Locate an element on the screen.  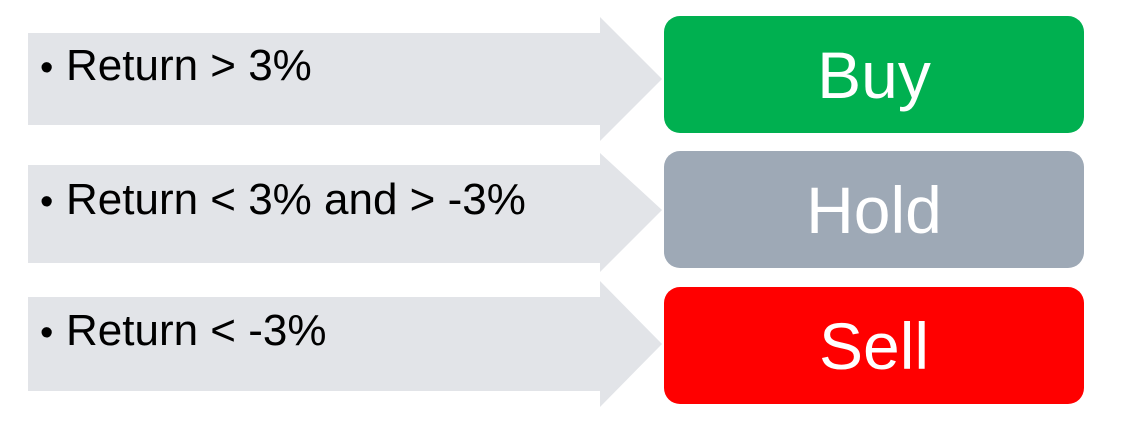
condition-2: • Return < 3% and > -3% is located at coordinates (283, 201).